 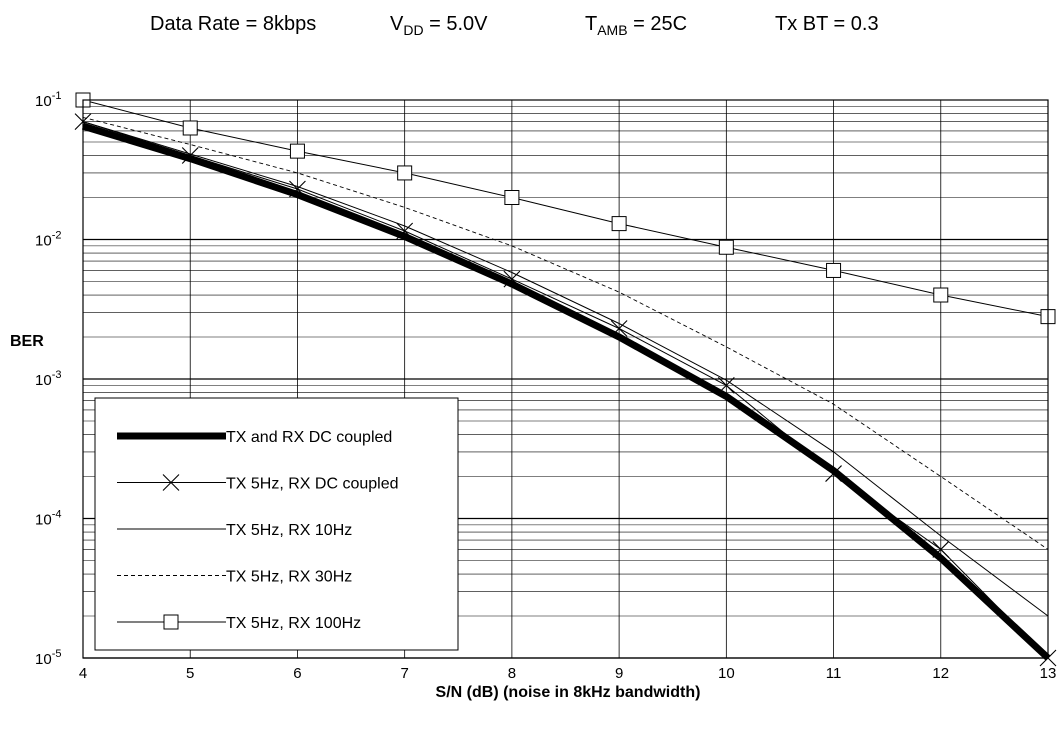 I want to click on legend-entry-5: TX 5Hz, RX 100Hz, so click(x=239, y=623).